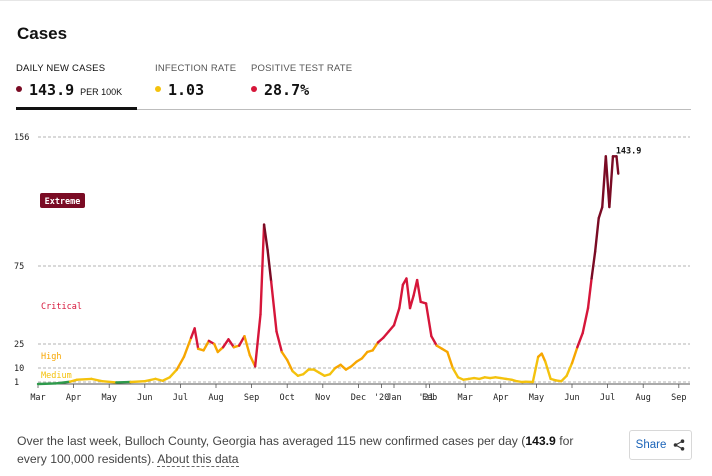 The image size is (712, 476). Describe the element at coordinates (198, 459) in the screenshot. I see `about-data-link: About this data` at that location.